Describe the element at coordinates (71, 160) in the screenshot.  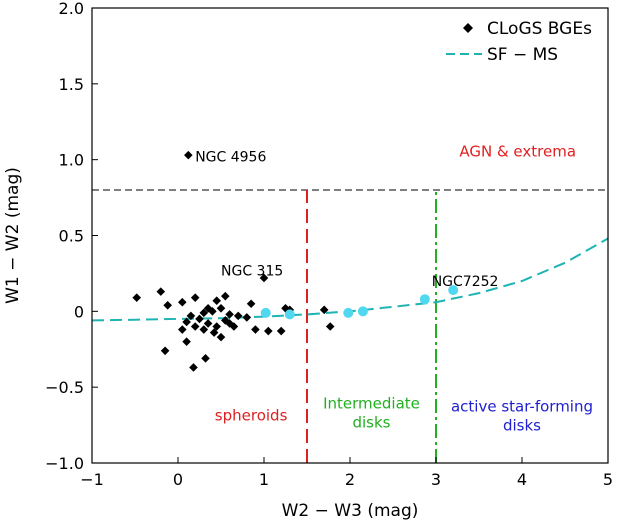
I see `y-tick-label-4: 1.0` at that location.